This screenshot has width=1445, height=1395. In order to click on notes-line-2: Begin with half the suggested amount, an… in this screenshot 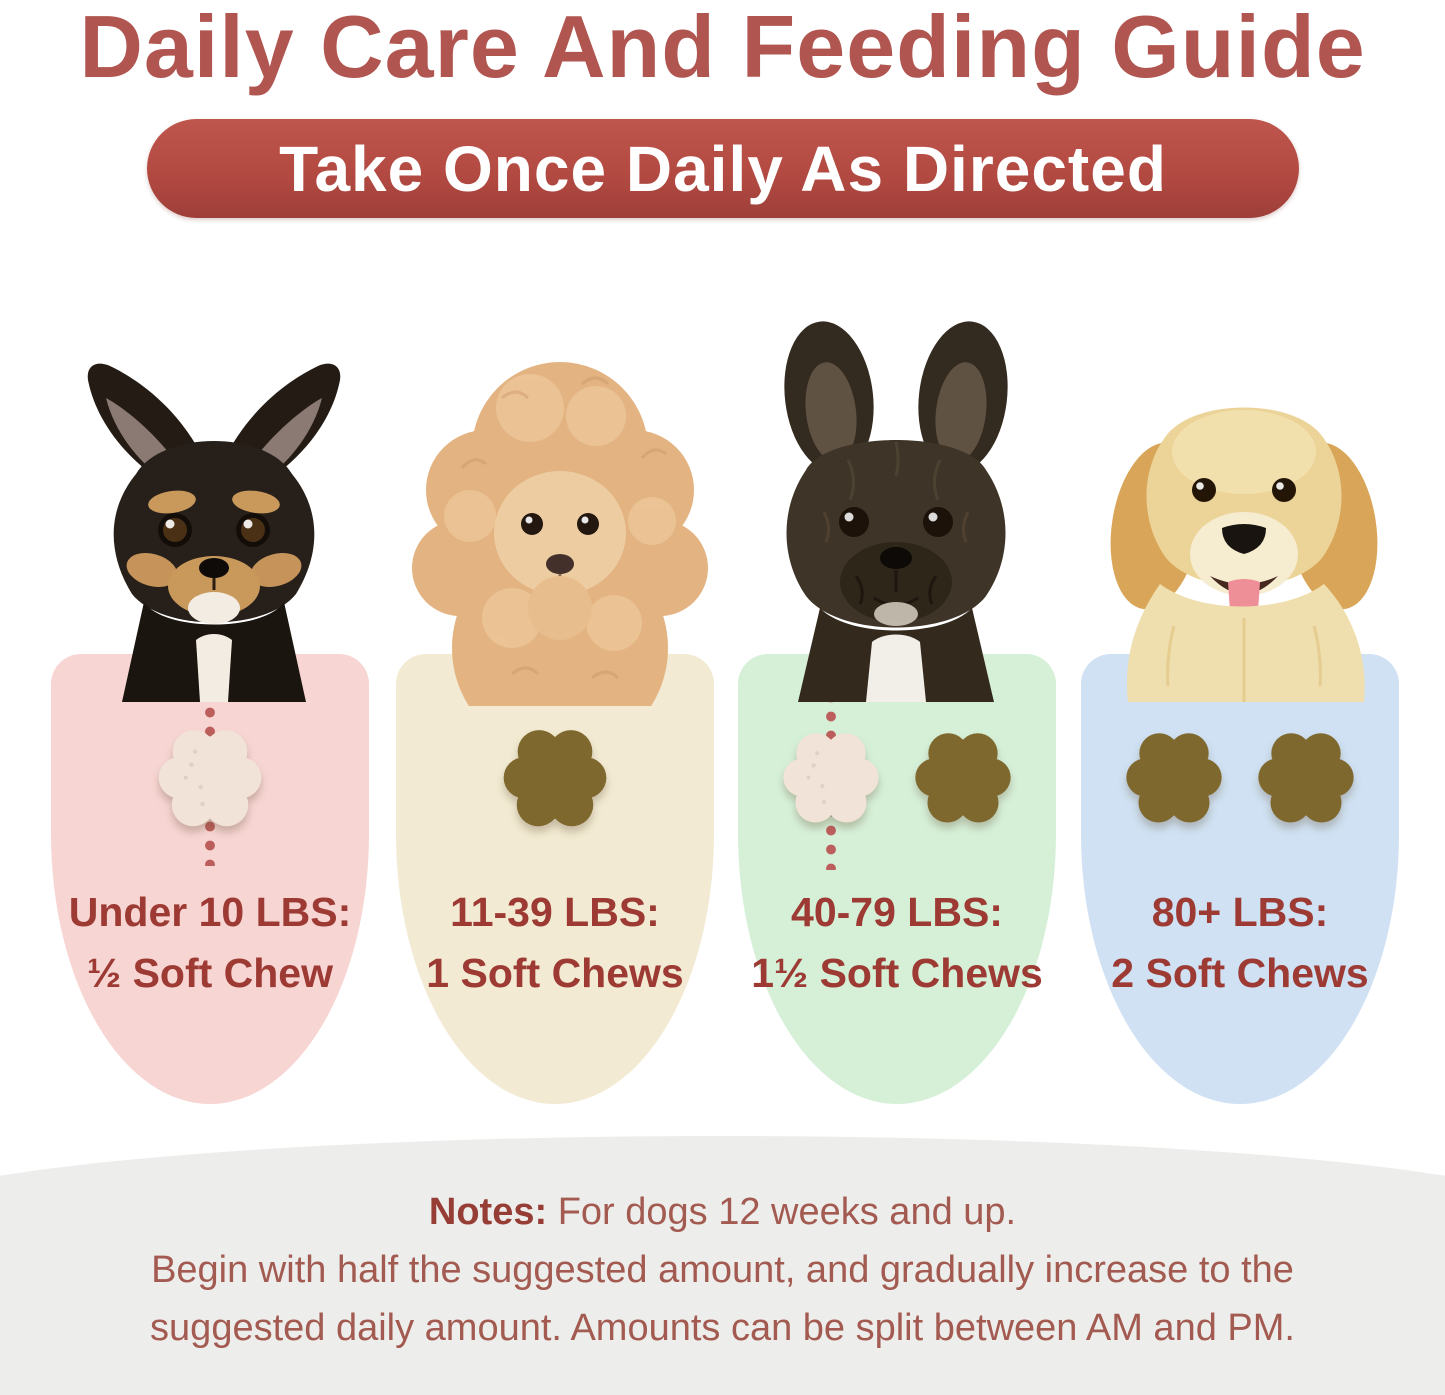, I will do `click(722, 1270)`.